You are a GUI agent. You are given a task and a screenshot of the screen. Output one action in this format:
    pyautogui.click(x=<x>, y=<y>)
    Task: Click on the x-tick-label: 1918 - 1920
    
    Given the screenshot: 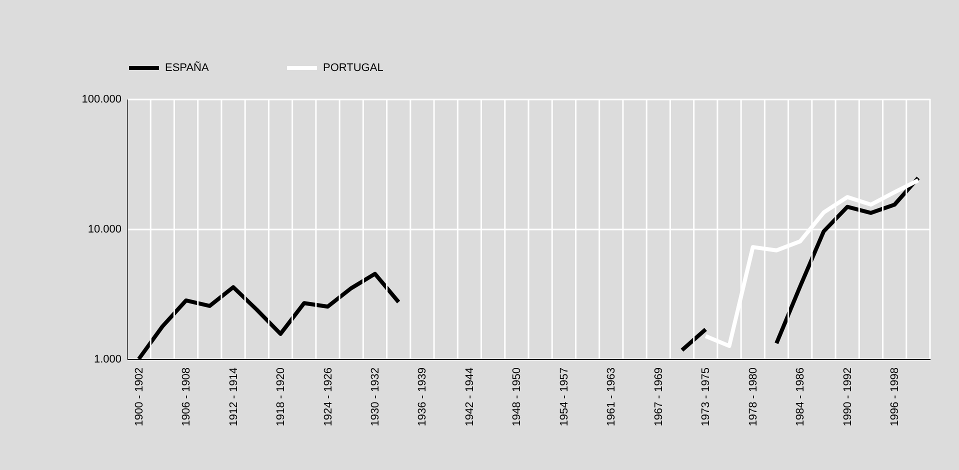 What is the action you would take?
    pyautogui.click(x=281, y=397)
    